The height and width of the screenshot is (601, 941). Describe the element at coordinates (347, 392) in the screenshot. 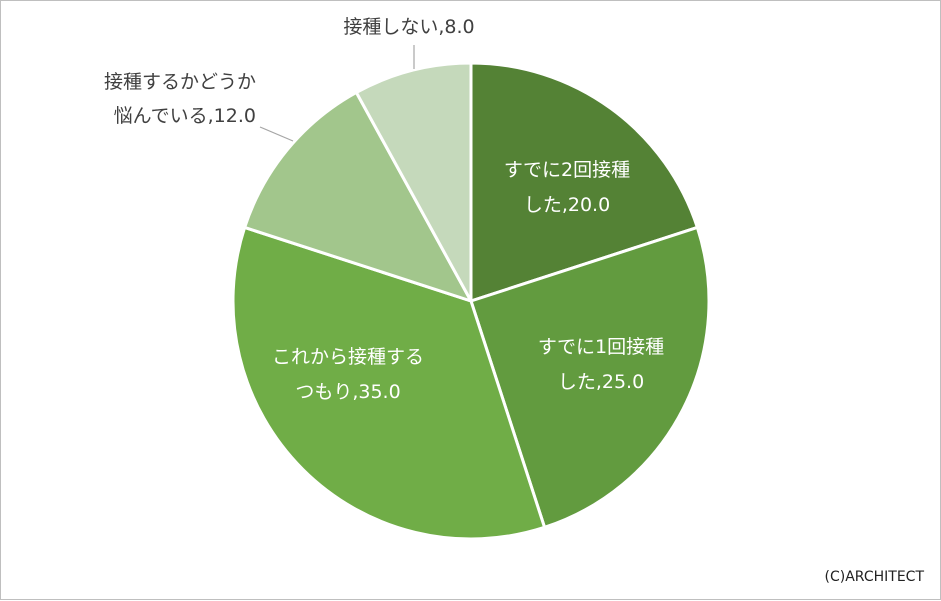

I see `data-label-line: つもり,35.0` at that location.